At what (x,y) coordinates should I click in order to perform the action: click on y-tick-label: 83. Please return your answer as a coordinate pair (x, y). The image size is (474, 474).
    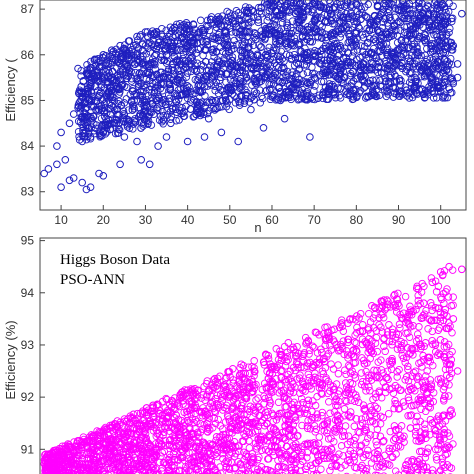
    Looking at the image, I should click on (28, 192).